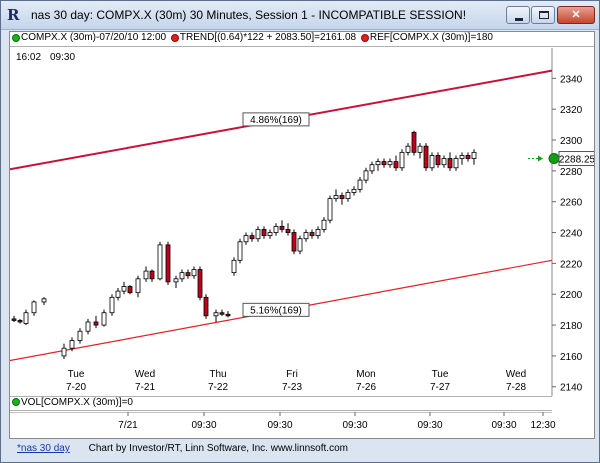 This screenshot has height=463, width=600. I want to click on day-date-label: 7-21, so click(145, 387).